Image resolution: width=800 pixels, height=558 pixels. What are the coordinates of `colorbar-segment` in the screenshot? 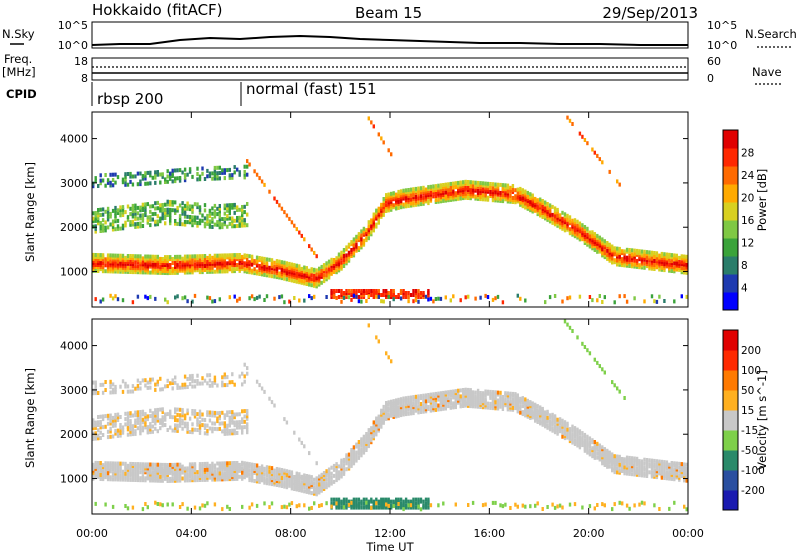 It's located at (730, 301).